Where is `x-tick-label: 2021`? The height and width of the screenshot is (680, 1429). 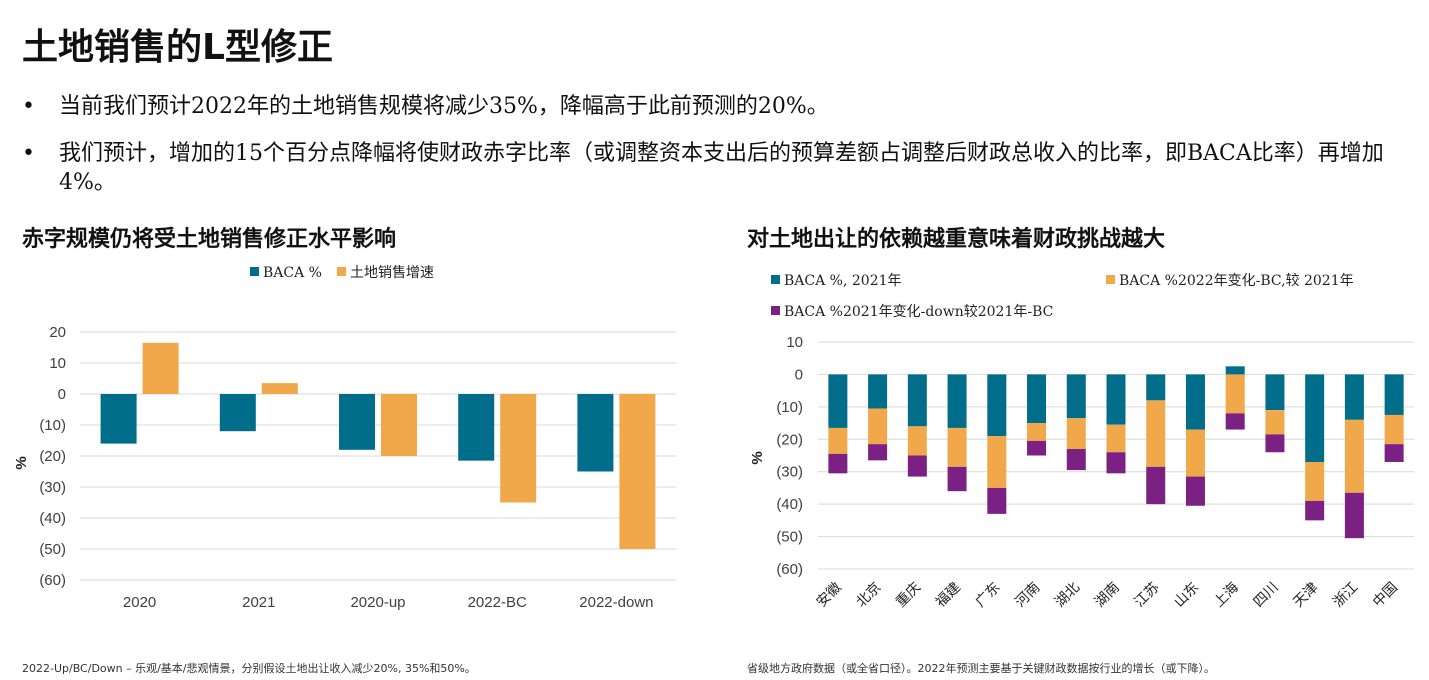 x-tick-label: 2021 is located at coordinates (258, 602).